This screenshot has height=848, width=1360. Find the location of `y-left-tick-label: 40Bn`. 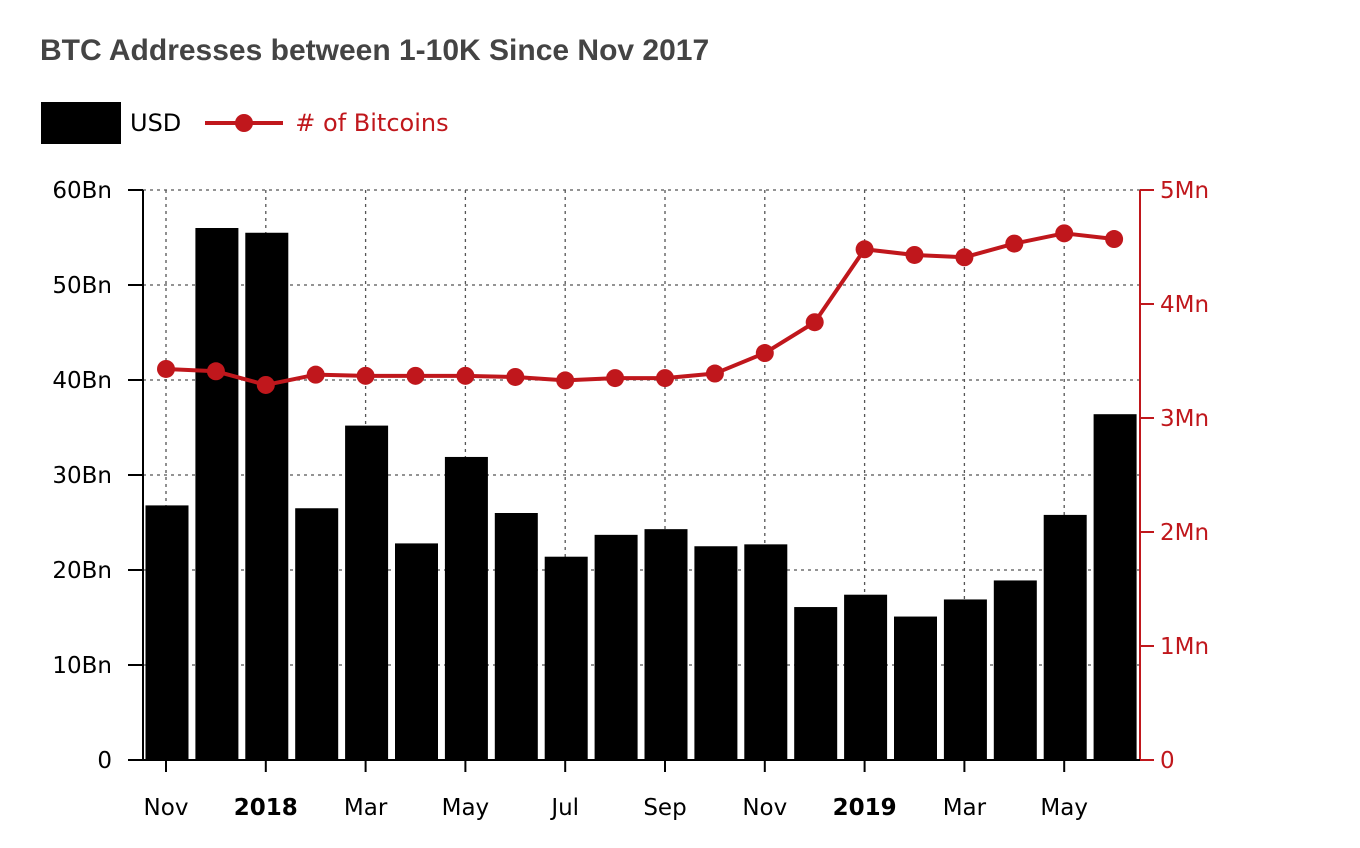

y-left-tick-label: 40Bn is located at coordinates (82, 381).